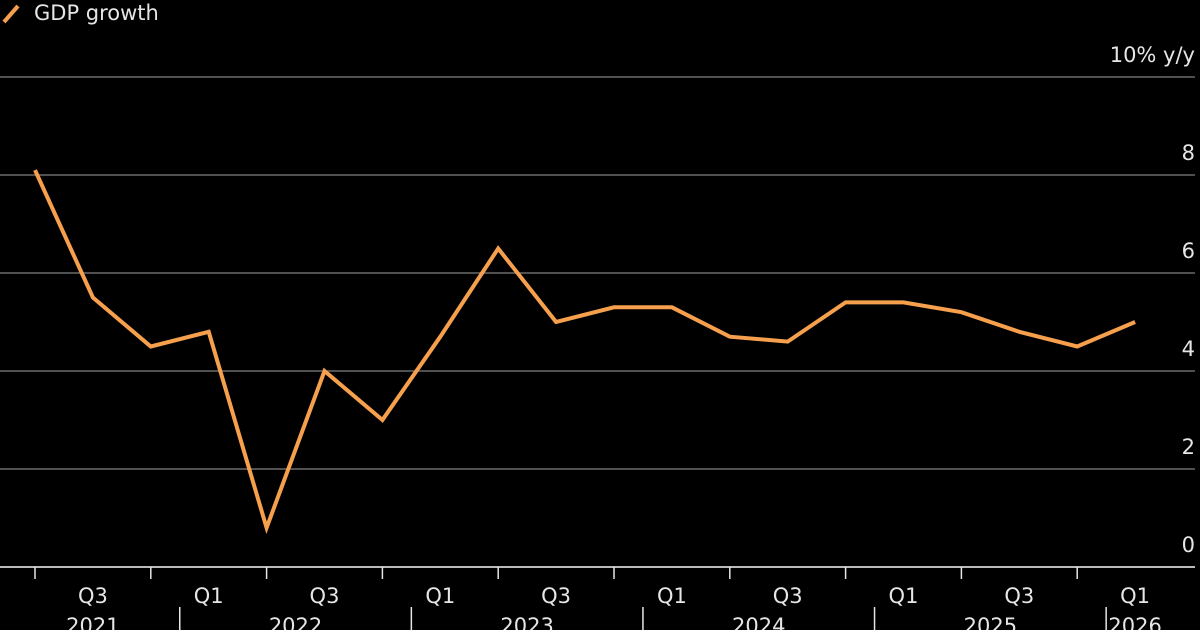 Image resolution: width=1200 pixels, height=630 pixels. I want to click on x-group-label: 2026, so click(1134, 622).